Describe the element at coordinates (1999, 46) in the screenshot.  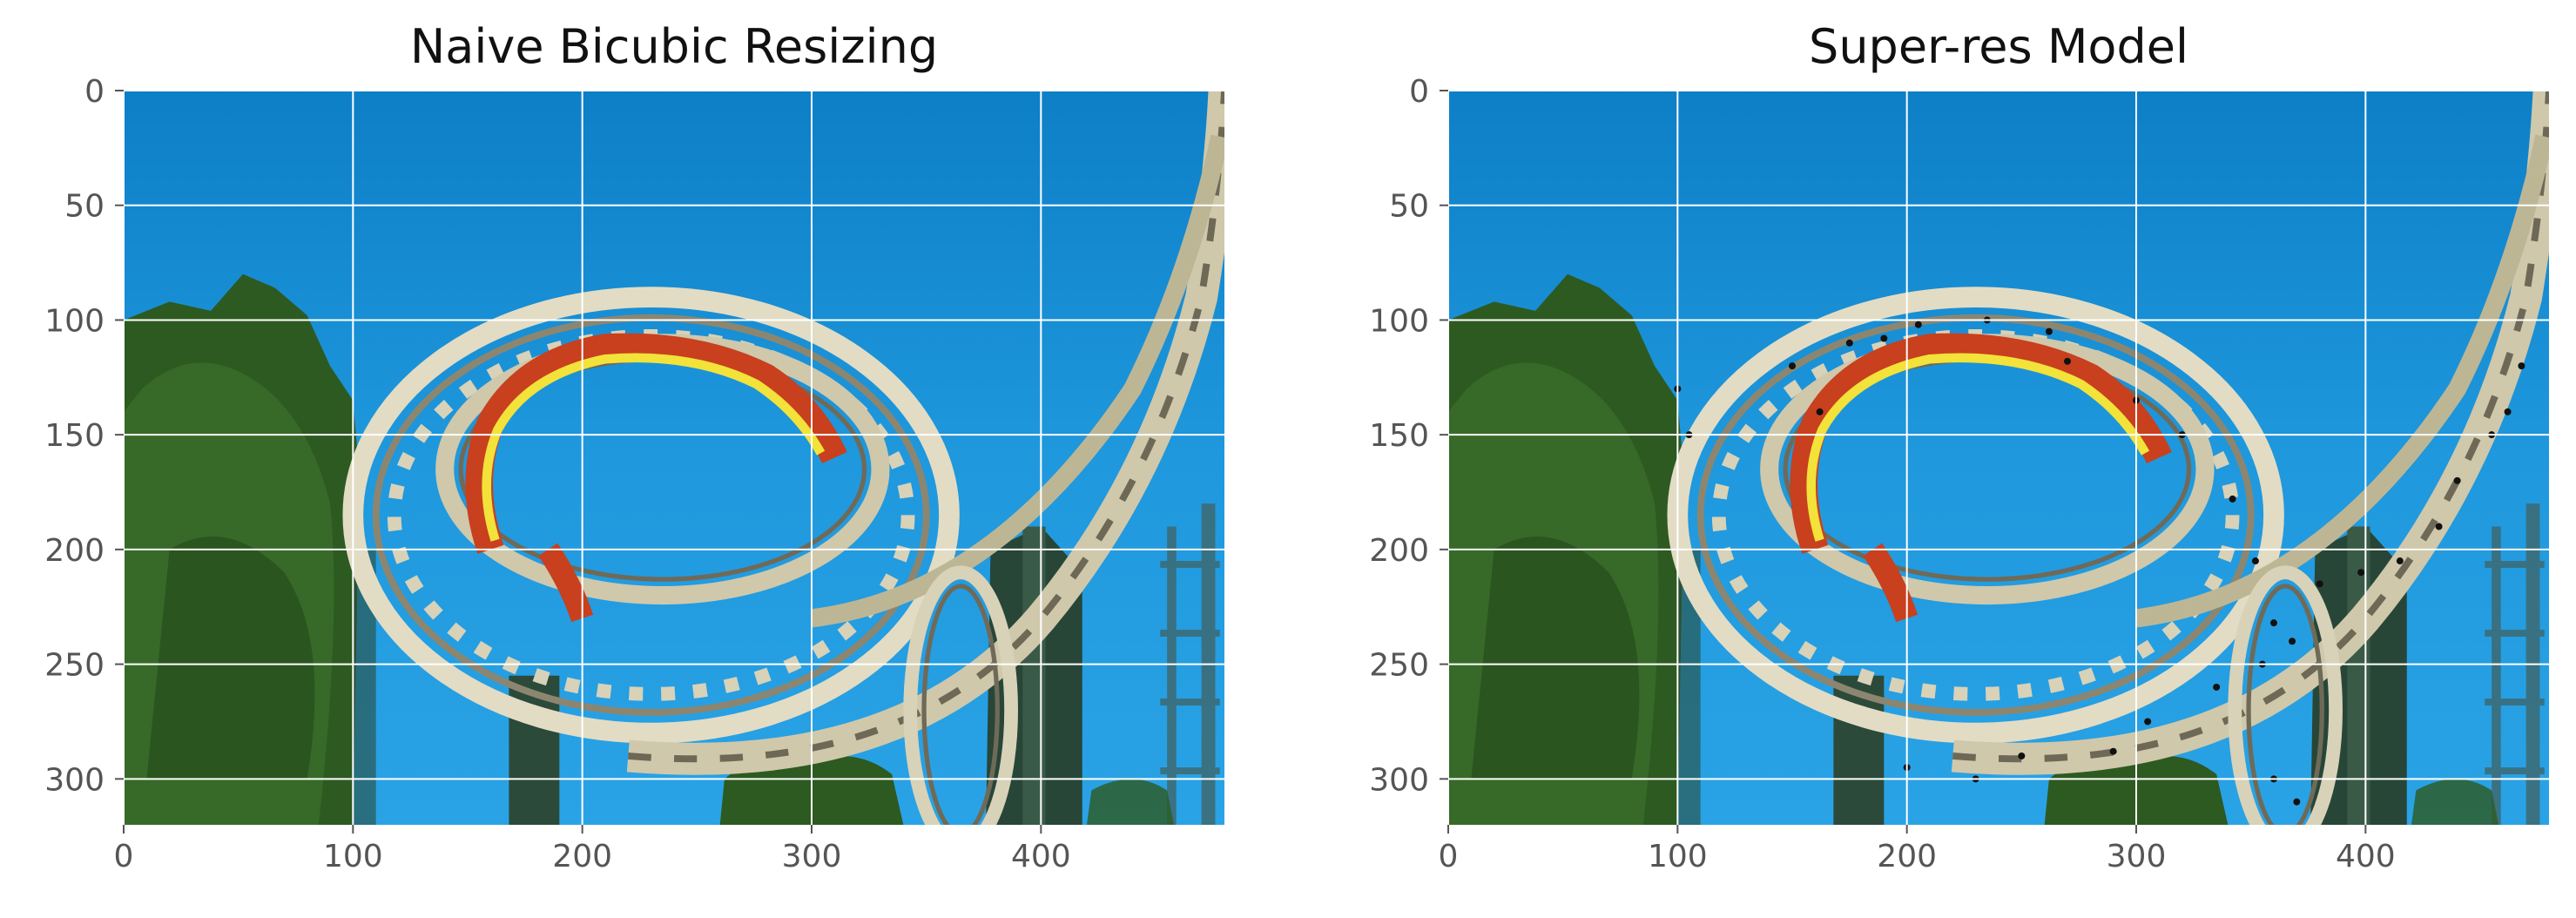
I see `panel-title: Super-res Model` at that location.